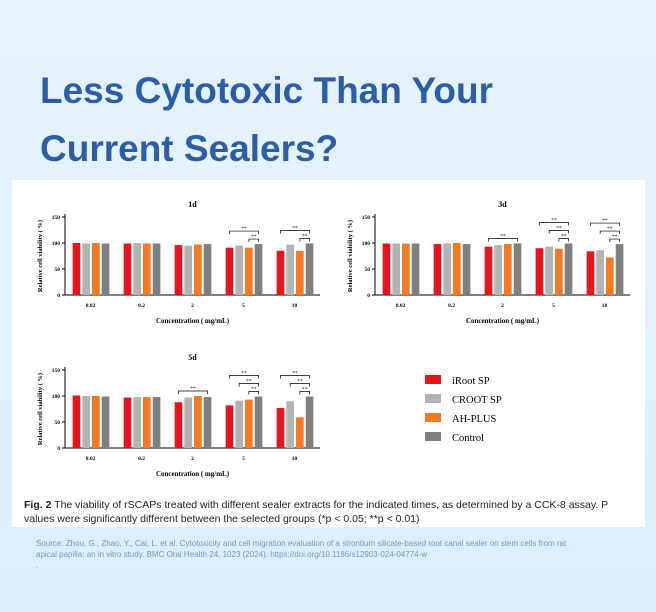  Describe the element at coordinates (366, 244) in the screenshot. I see `y-tick-label: 100` at that location.